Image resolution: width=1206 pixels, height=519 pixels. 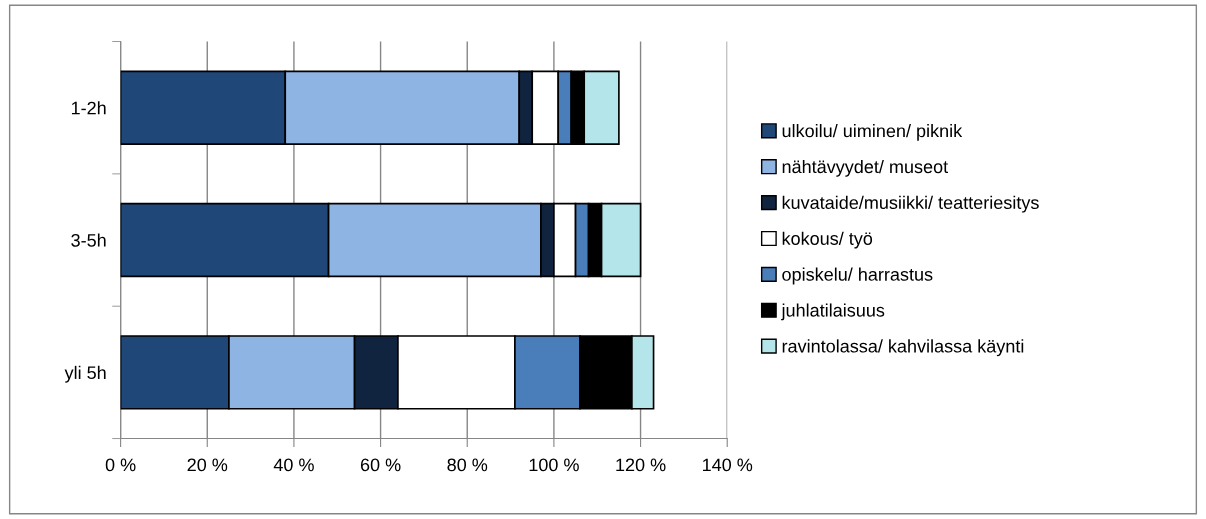 I want to click on legend-label: ulkoilu/ uiminen/ piknik, so click(x=872, y=132).